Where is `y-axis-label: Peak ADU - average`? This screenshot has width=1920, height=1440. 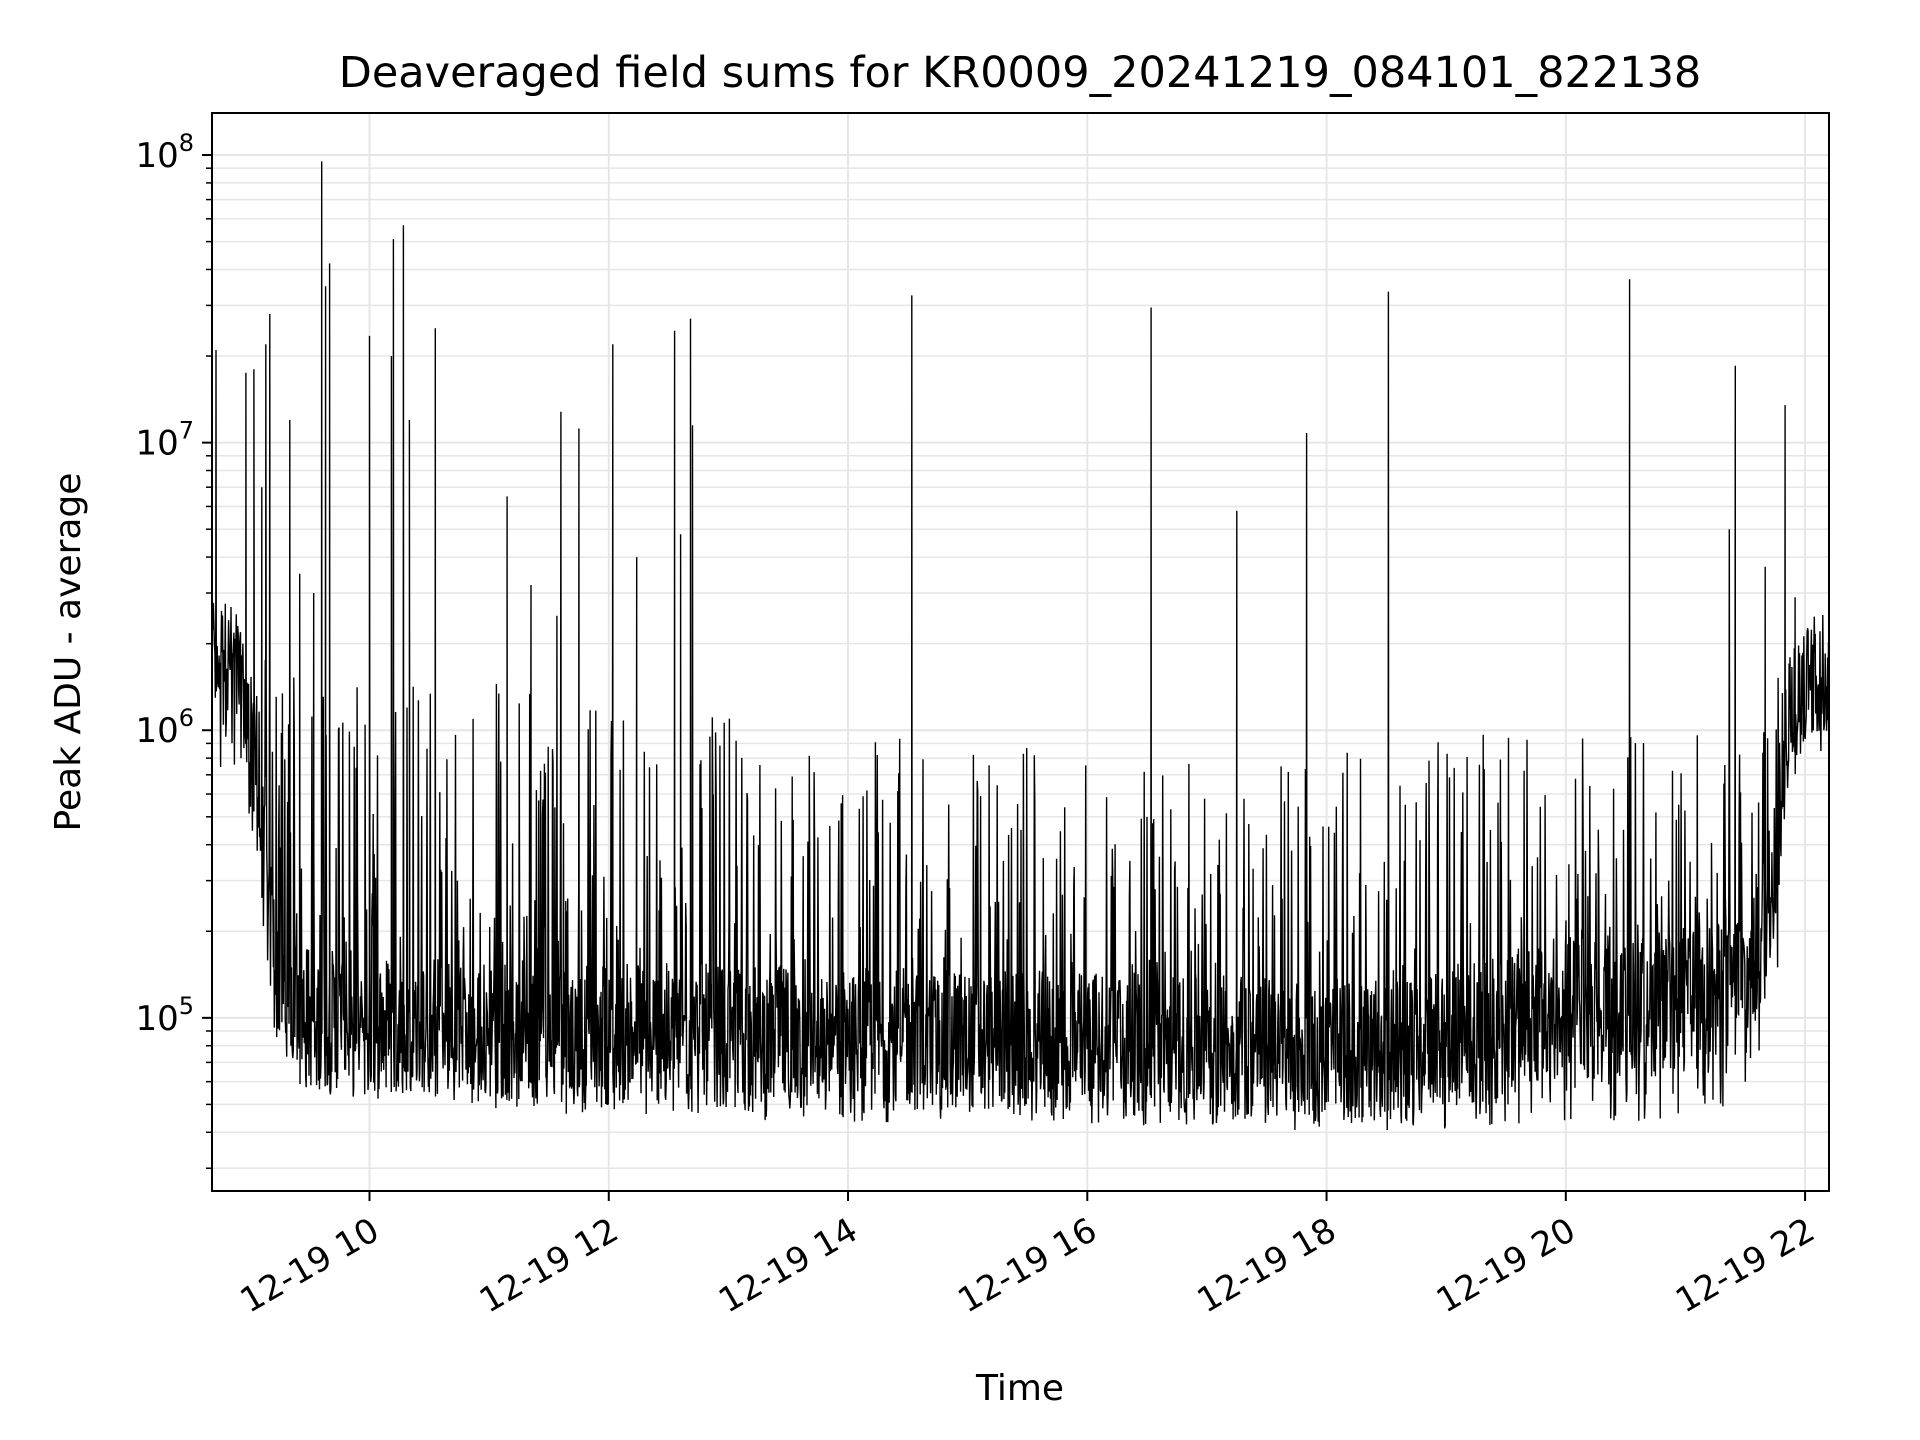 y-axis-label: Peak ADU - average is located at coordinates (68, 652).